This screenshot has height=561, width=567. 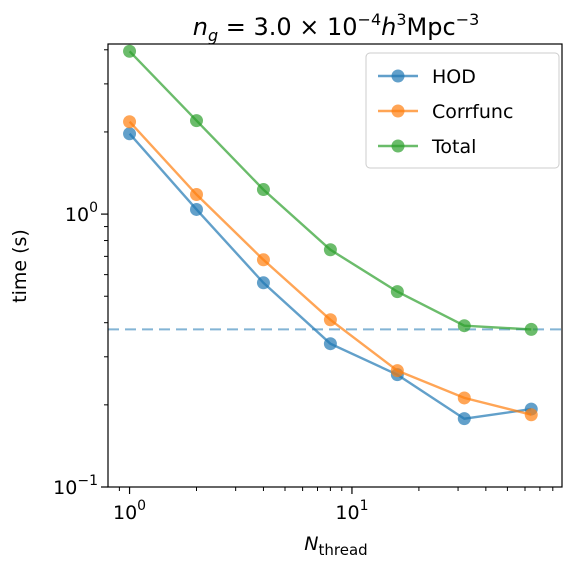 What do you see at coordinates (472, 112) in the screenshot?
I see `legend-label: Corrfunc` at bounding box center [472, 112].